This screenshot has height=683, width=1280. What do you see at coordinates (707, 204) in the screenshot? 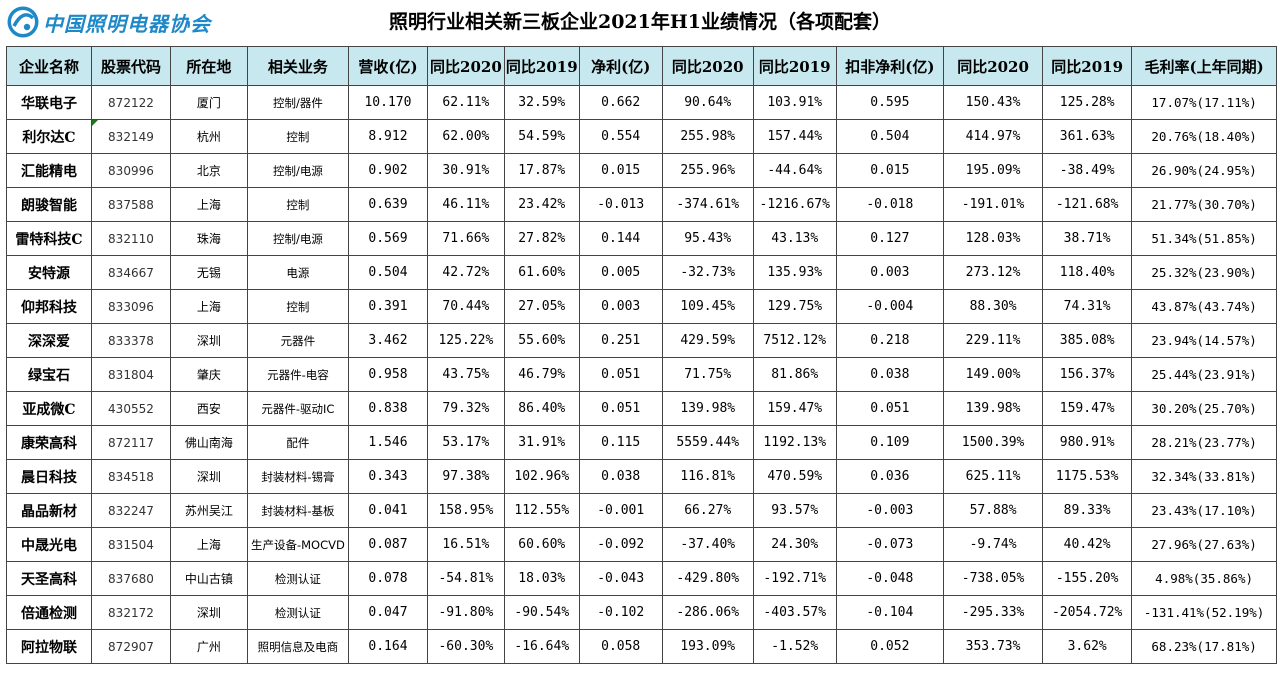
I see `cell-np20: -374.61%` at bounding box center [707, 204].